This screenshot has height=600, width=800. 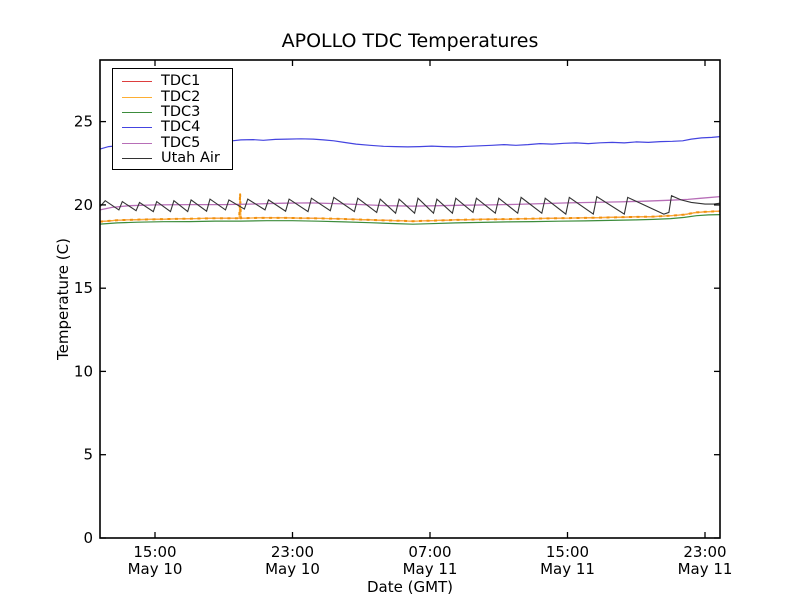 What do you see at coordinates (83, 205) in the screenshot?
I see `y-tick-label: 20` at bounding box center [83, 205].